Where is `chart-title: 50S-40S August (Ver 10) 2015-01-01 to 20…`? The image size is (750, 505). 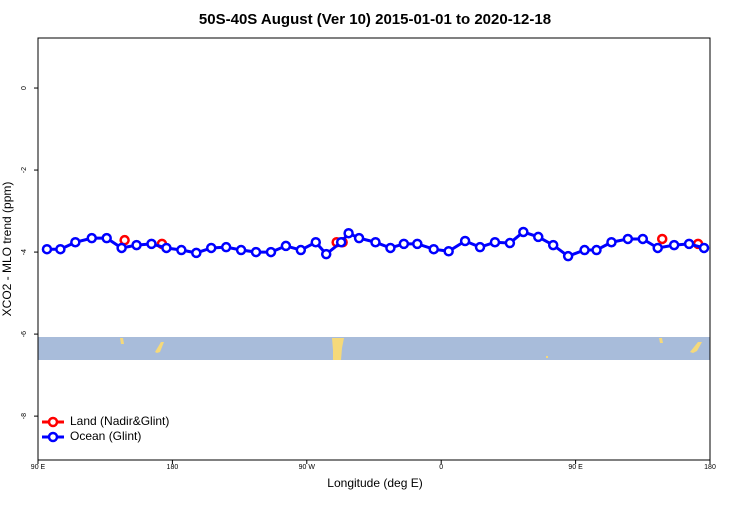 chart-title: 50S-40S August (Ver 10) 2015-01-01 to 20… is located at coordinates (375, 19).